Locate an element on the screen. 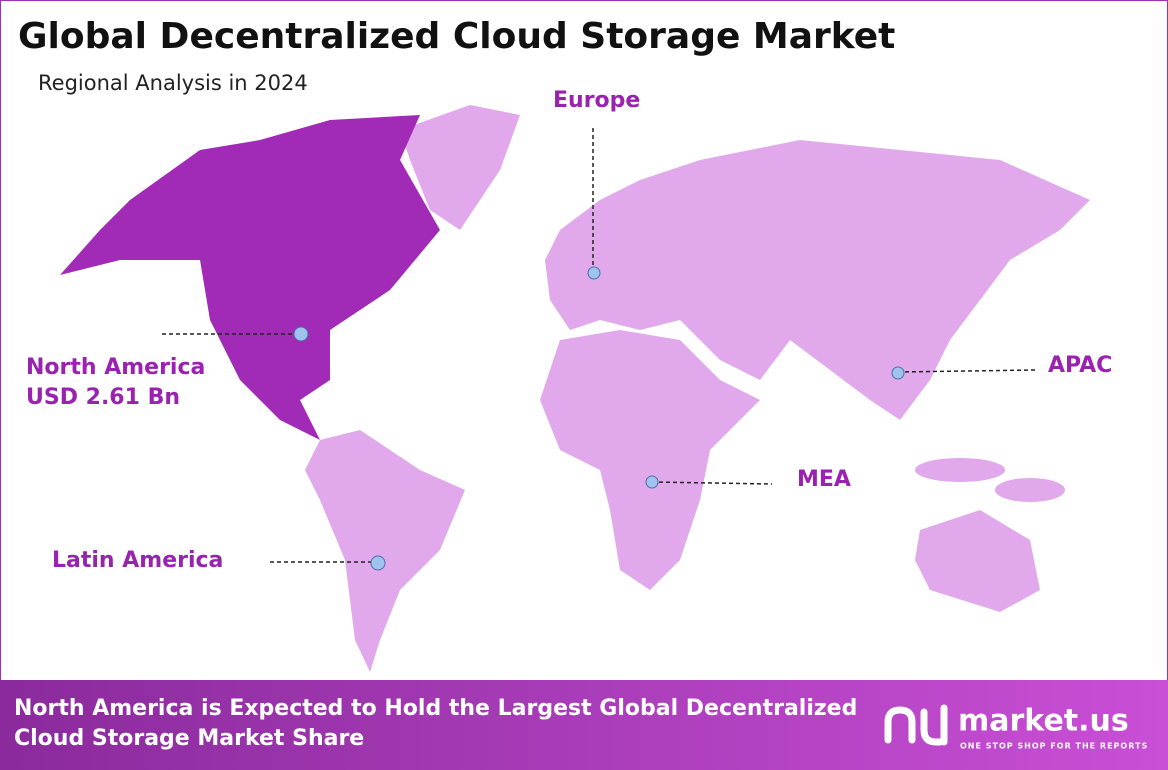 The image size is (1168, 770). footer-text: Cloud Storage Market Share is located at coordinates (189, 738).